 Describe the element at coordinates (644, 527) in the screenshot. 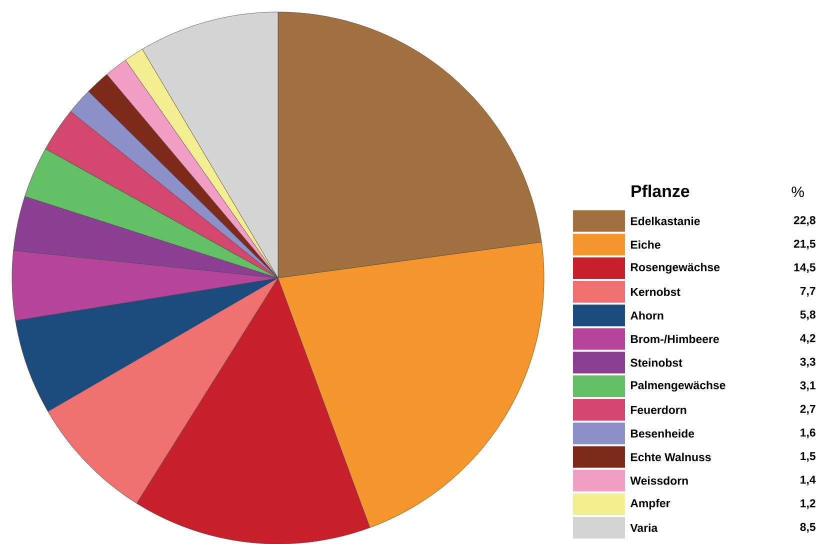

I see `legend-label: Varia` at that location.